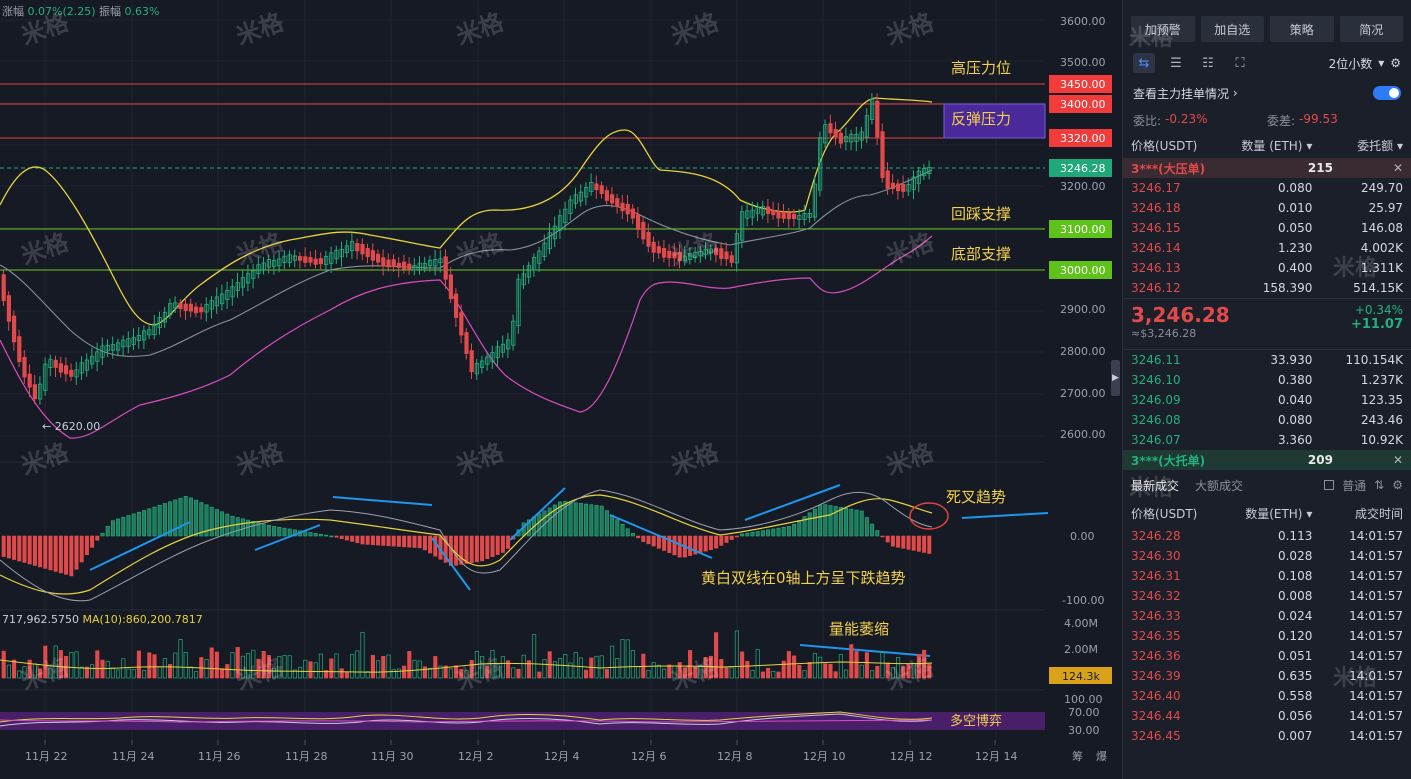 Image resolution: width=1411 pixels, height=779 pixels. I want to click on row-price: 3246.12, so click(1156, 288).